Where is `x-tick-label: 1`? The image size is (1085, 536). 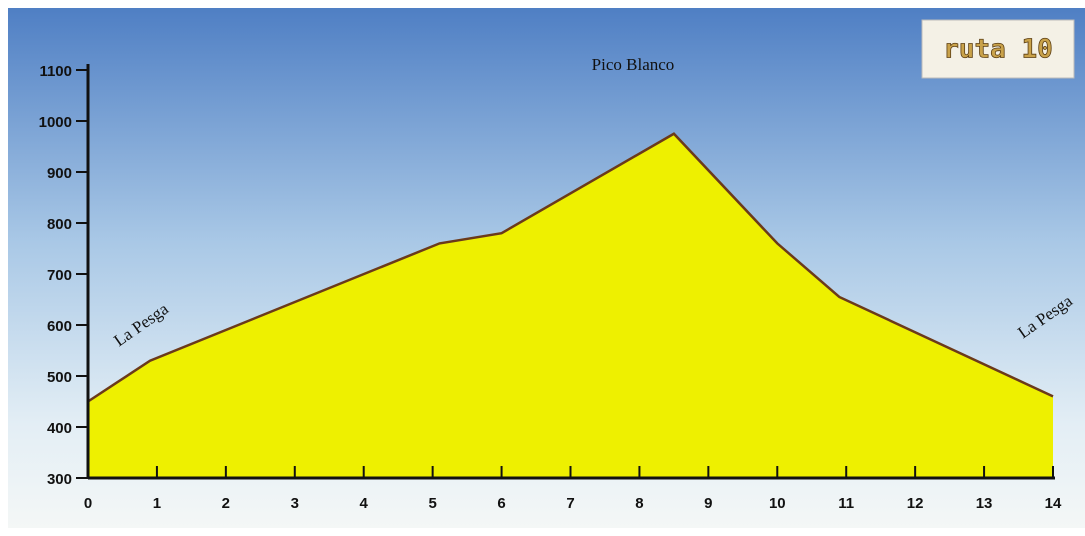
x-tick-label: 1 is located at coordinates (157, 503).